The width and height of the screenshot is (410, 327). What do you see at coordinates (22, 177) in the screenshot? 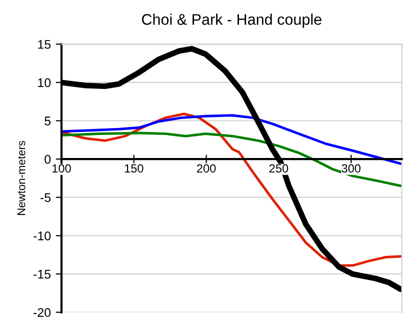
I see `y-axis-title: Newton-meters` at bounding box center [22, 177].